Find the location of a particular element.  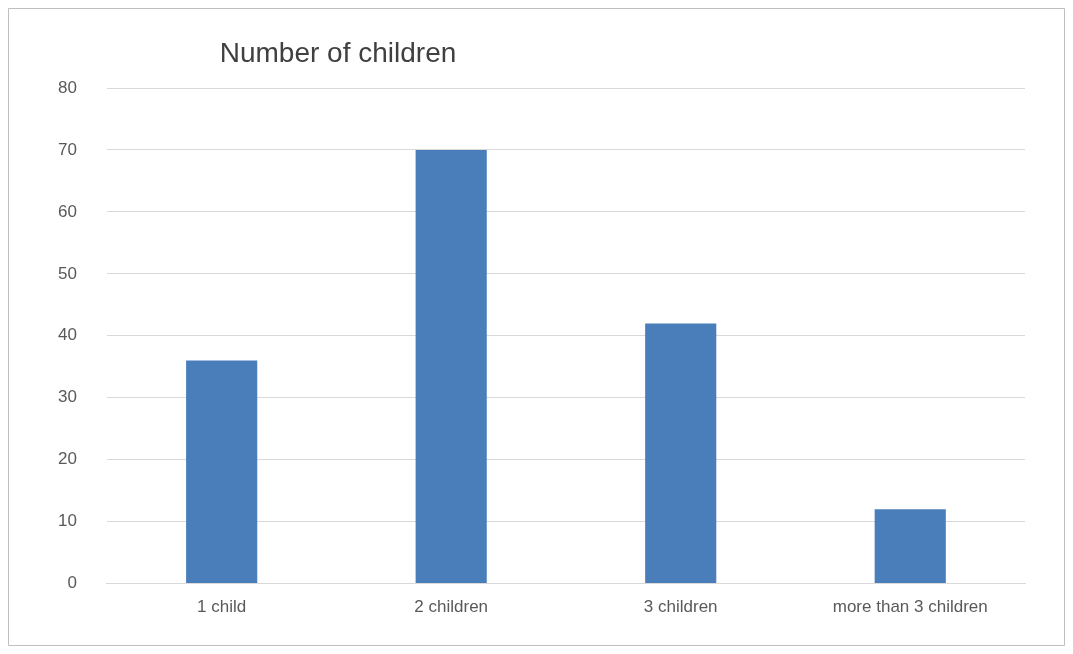

y-tick-label: 40 is located at coordinates (67, 335).